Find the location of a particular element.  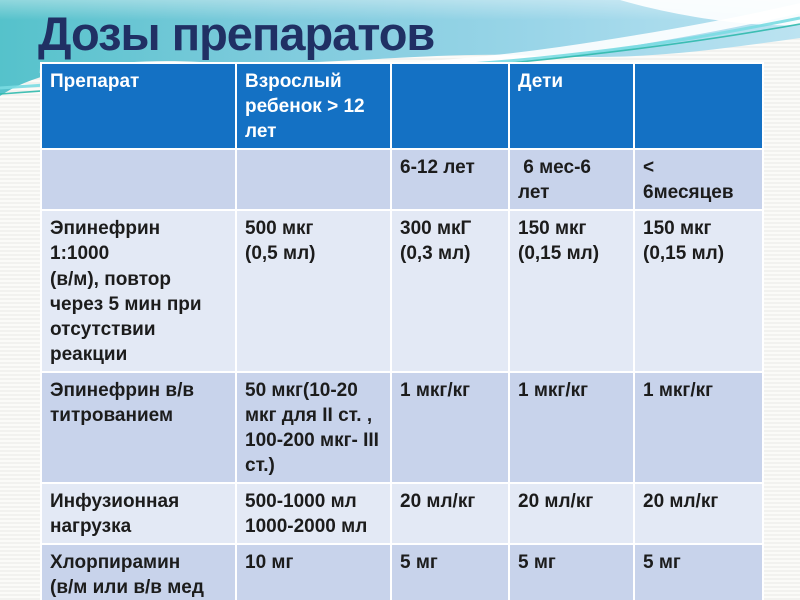

table-subheader-row: 6-12 лет 6 мес-6 лет < 6месяцев is located at coordinates (402, 180).